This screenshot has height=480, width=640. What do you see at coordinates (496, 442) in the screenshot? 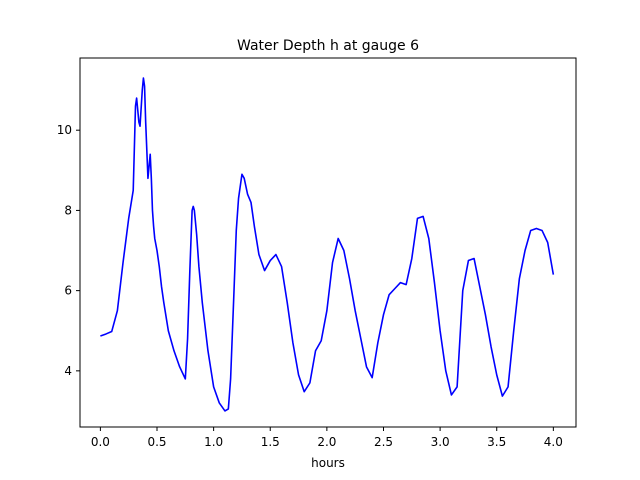
I see `x-tick-label: 3.5` at bounding box center [496, 442].